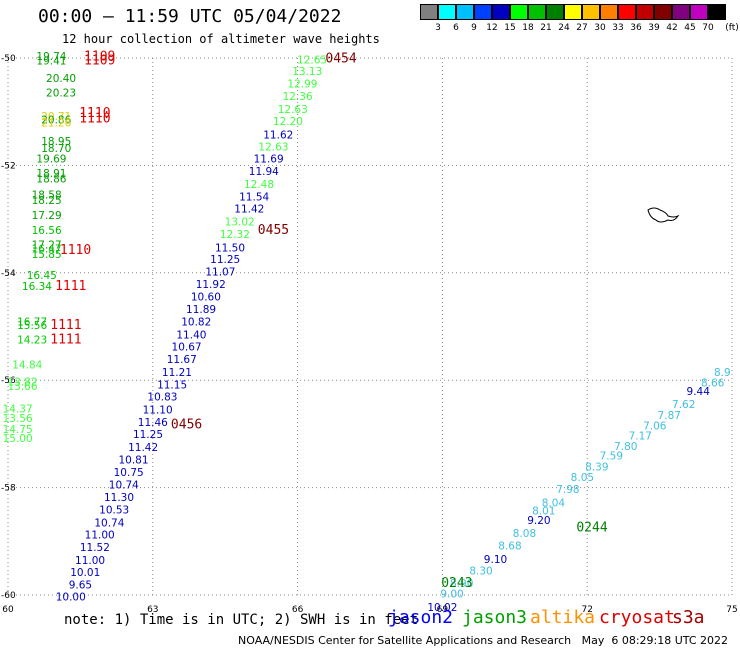 The height and width of the screenshot is (650, 740). I want to click on x-tick-label: 63, so click(152, 610).